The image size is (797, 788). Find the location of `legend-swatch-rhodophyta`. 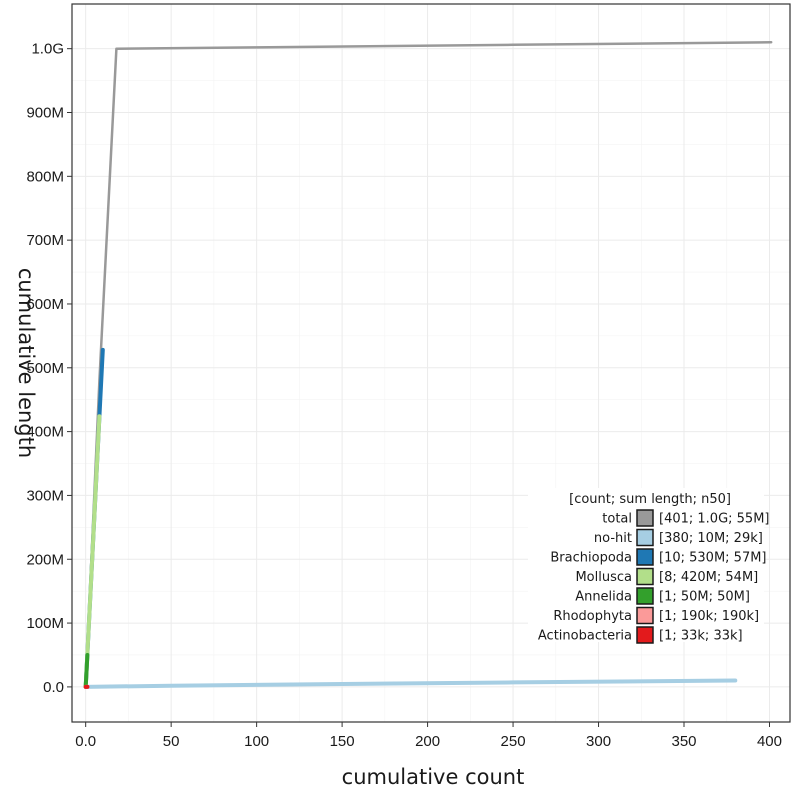

legend-swatch-rhodophyta is located at coordinates (645, 615).